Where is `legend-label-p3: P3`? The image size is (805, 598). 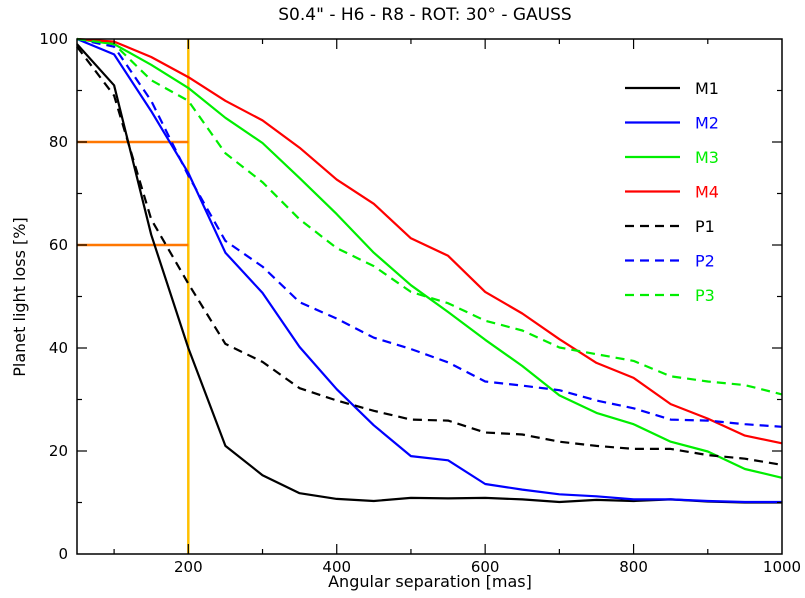
legend-label-p3: P3 is located at coordinates (705, 295).